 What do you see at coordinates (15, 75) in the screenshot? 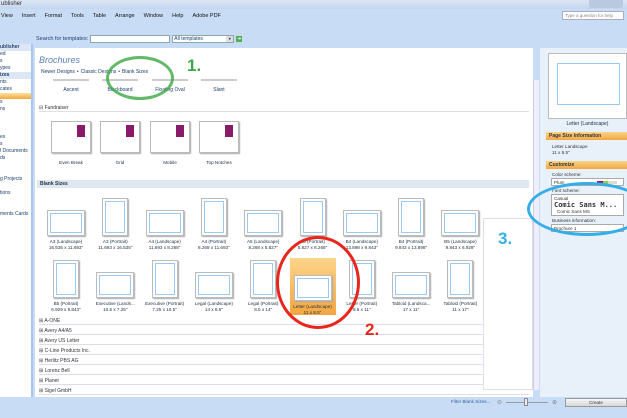
I see `sidebar-item: izes` at bounding box center [15, 75].